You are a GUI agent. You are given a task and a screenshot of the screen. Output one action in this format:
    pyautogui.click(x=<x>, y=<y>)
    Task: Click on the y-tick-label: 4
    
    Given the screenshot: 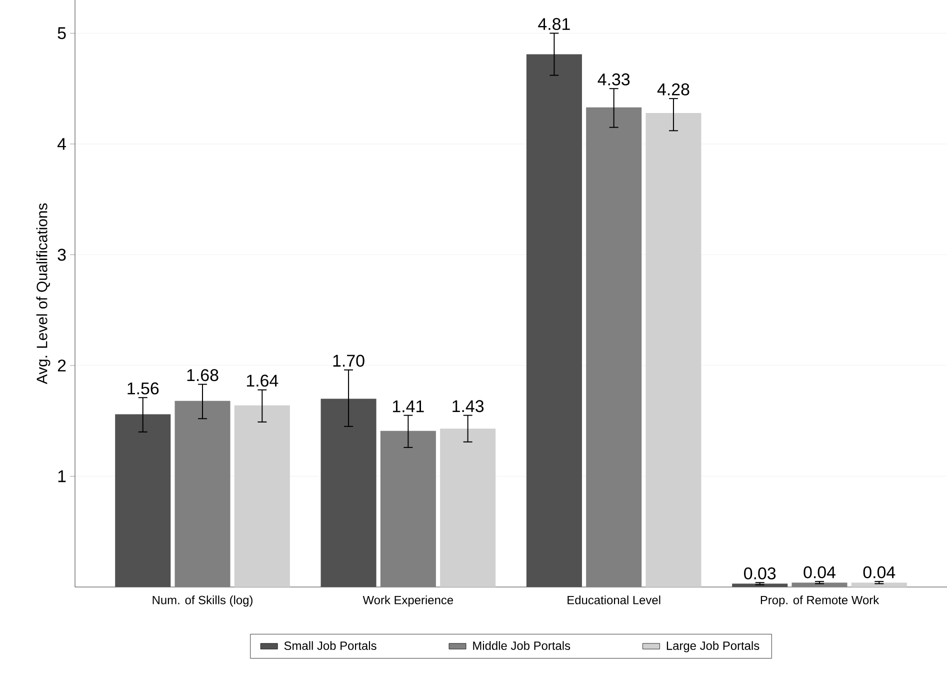 What is the action you would take?
    pyautogui.click(x=61, y=144)
    